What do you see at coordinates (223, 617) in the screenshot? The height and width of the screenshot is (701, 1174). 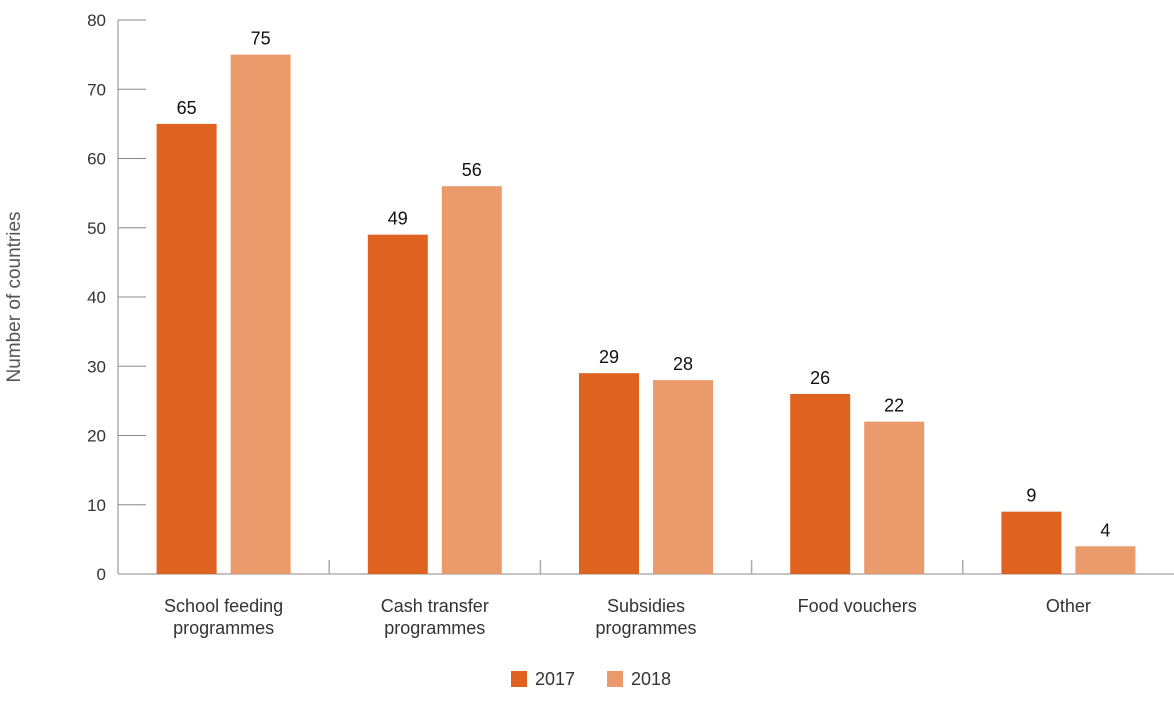 I see `x-tick-label: School feeding programmes` at bounding box center [223, 617].